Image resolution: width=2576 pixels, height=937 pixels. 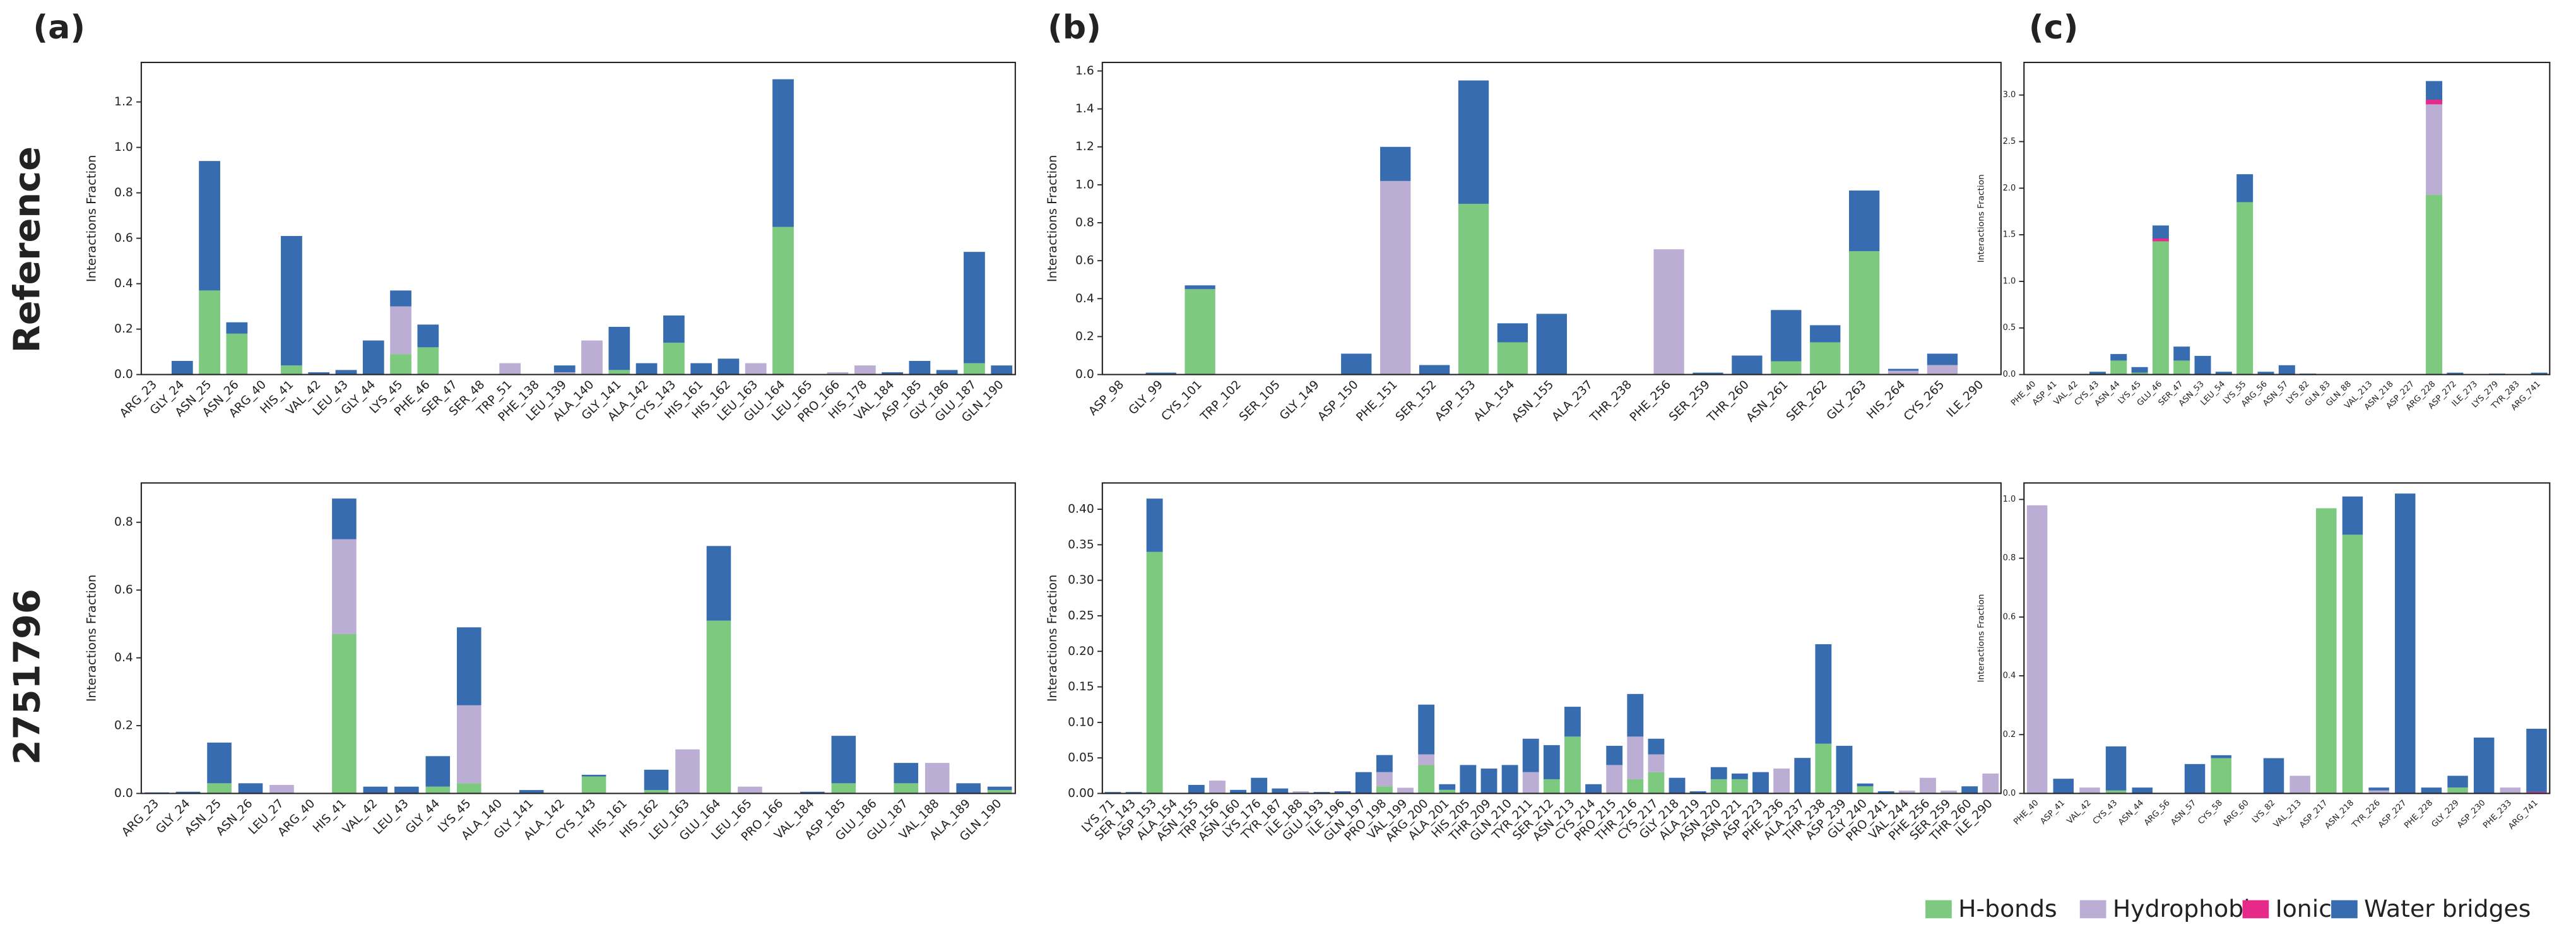 I want to click on x-tick-label: ASN_261, so click(x=1767, y=401).